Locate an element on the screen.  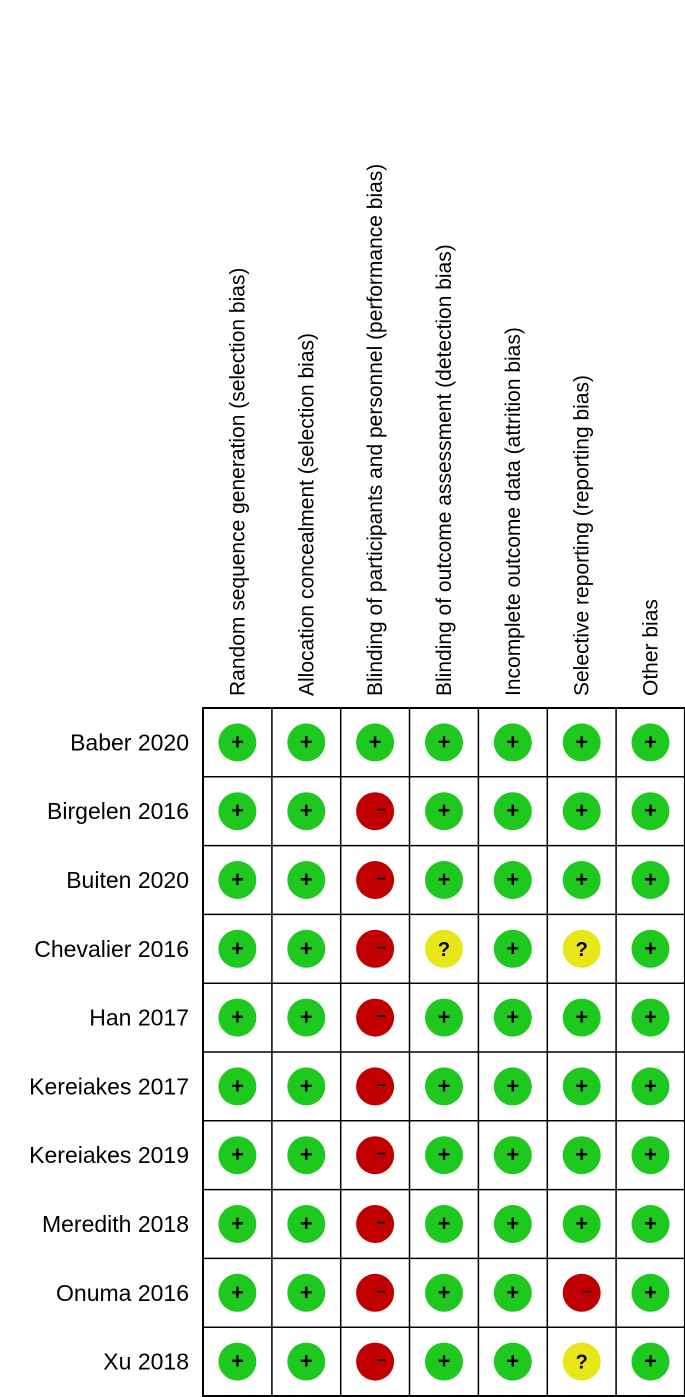
row-label: Kereiakes 2017 is located at coordinates (109, 1086).